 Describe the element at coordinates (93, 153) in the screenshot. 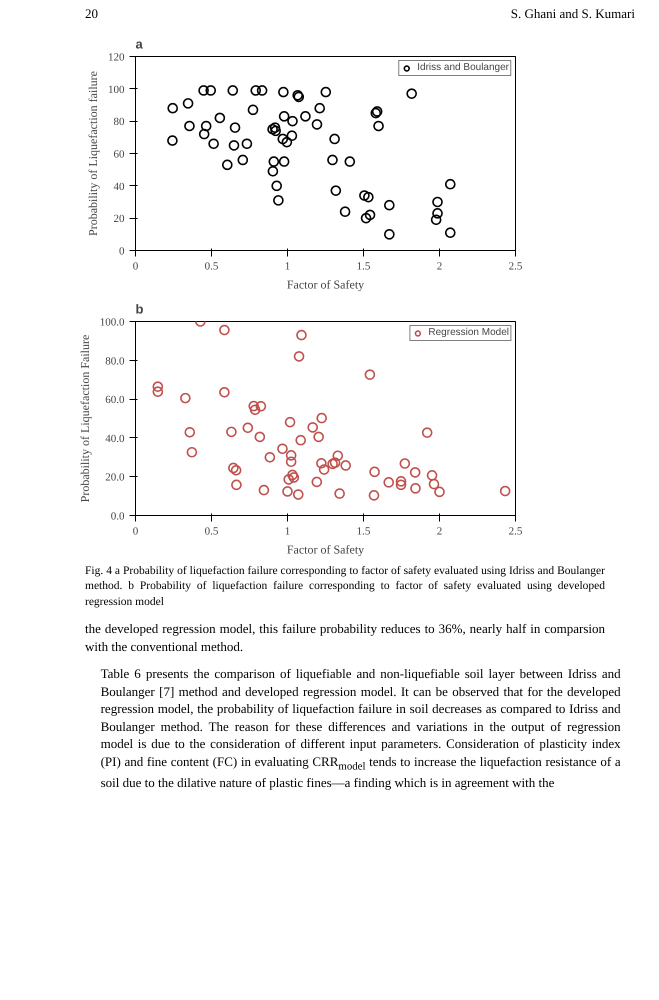

I see `y-axis-title: Probability of Liquefaction failure` at that location.